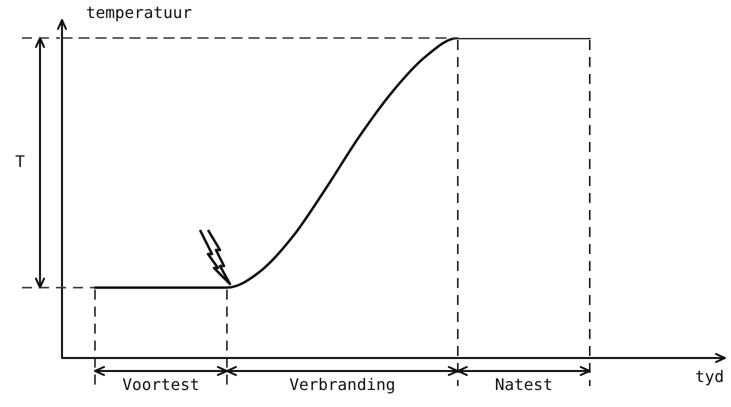 This screenshot has width=731, height=407. I want to click on text: tyd, so click(709, 376).